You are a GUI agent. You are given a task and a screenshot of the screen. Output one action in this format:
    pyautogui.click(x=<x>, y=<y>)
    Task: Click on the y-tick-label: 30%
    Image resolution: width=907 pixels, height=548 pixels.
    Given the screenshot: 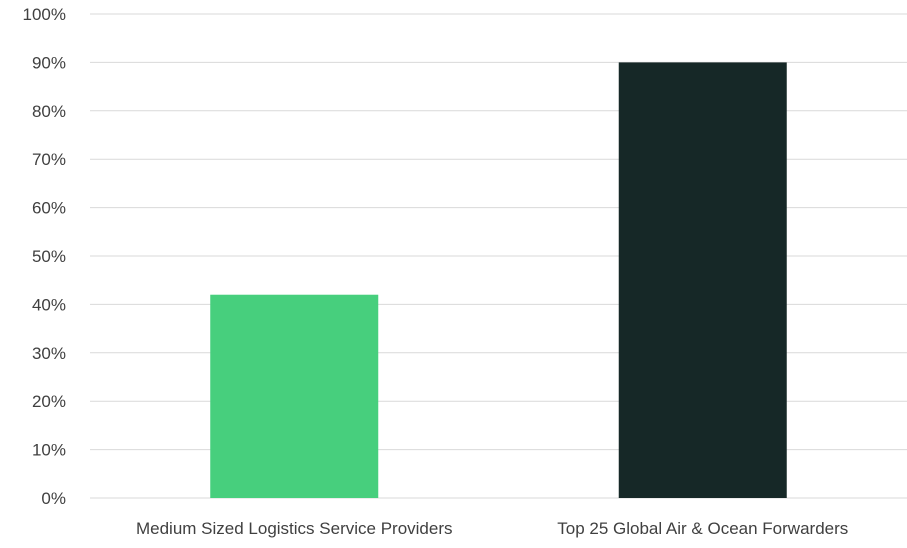 What is the action you would take?
    pyautogui.click(x=49, y=353)
    